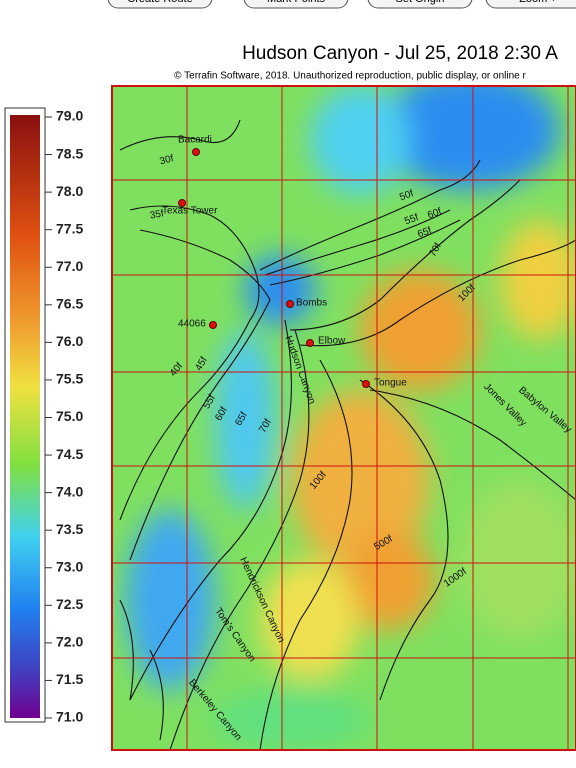 This screenshot has width=576, height=768. Describe the element at coordinates (390, 383) in the screenshot. I see `place-label: Tongue` at that location.